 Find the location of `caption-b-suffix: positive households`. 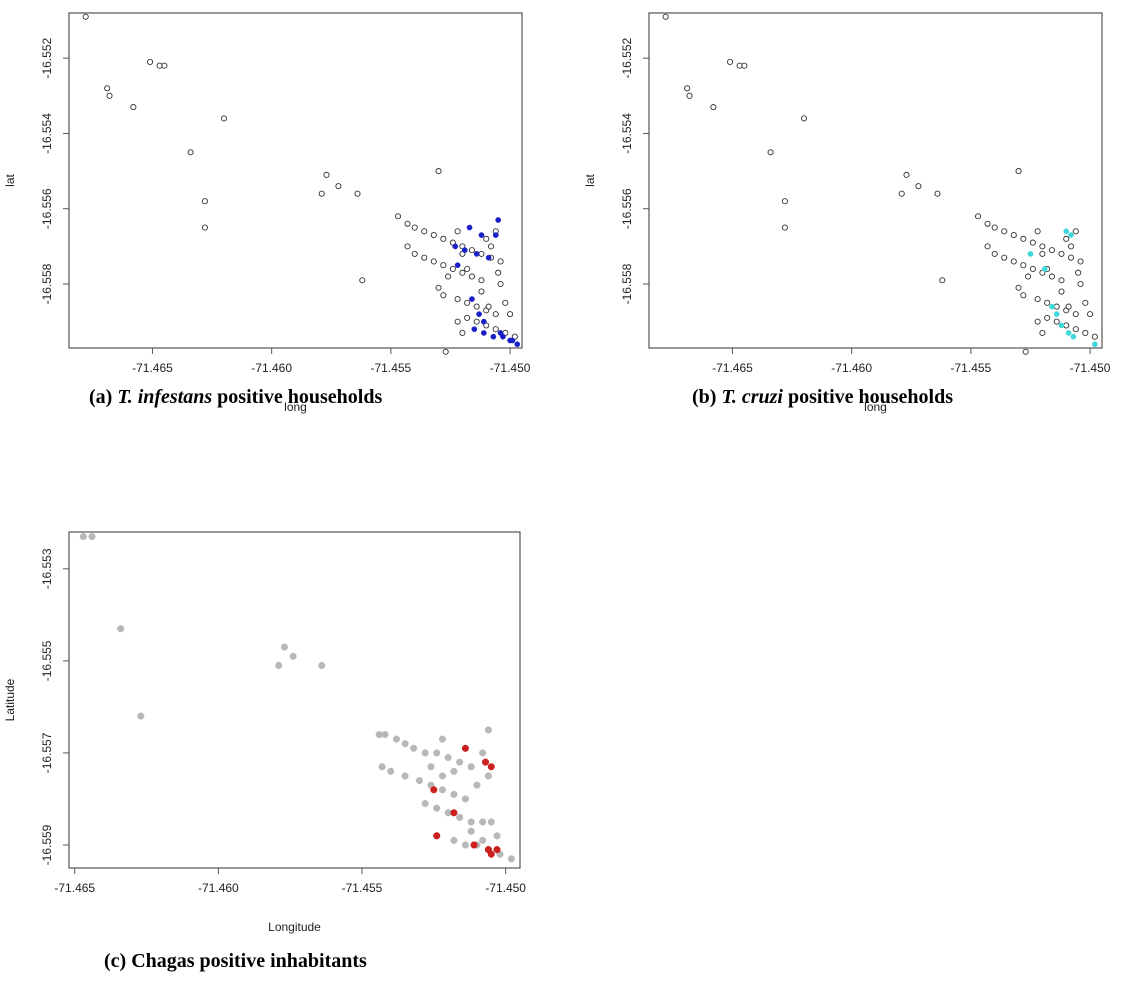

caption-b-suffix: positive households is located at coordinates (868, 397).